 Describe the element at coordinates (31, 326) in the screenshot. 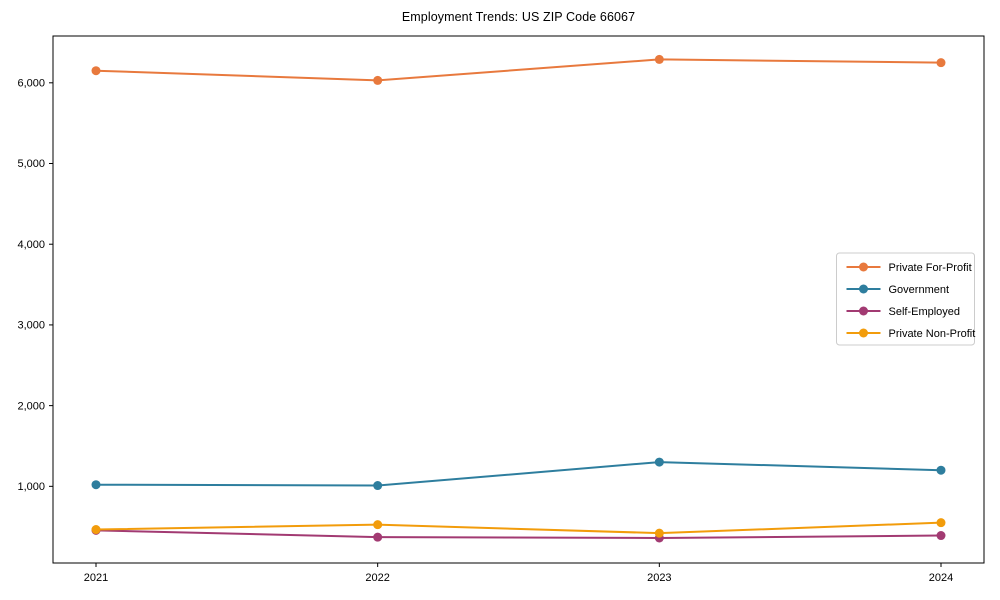

I see `y-tick-label: 3,000` at that location.